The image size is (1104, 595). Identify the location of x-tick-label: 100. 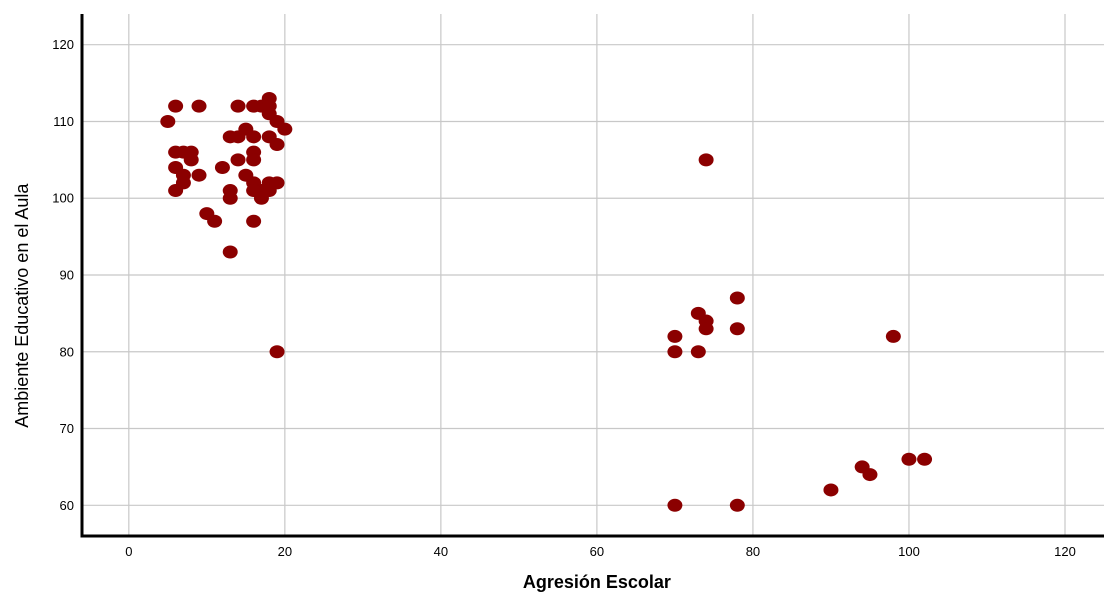
(909, 551).